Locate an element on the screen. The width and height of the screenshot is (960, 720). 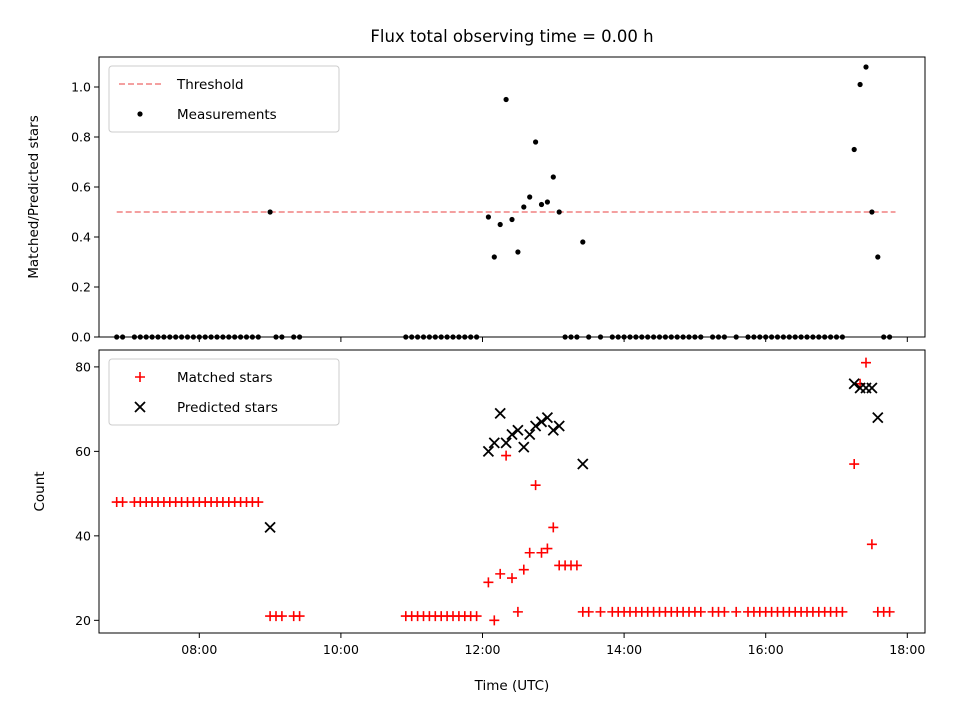
y-tick-label: 80 is located at coordinates (83, 366).